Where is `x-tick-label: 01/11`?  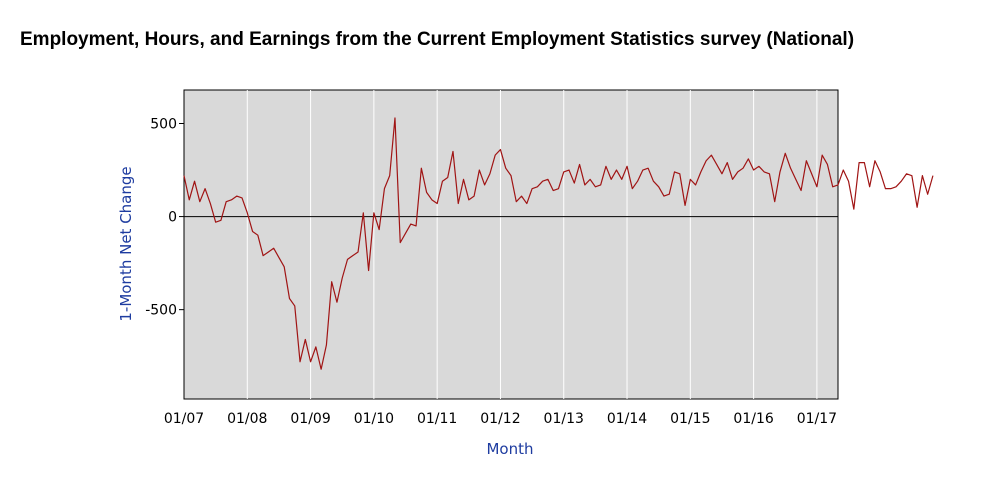 x-tick-label: 01/11 is located at coordinates (437, 419).